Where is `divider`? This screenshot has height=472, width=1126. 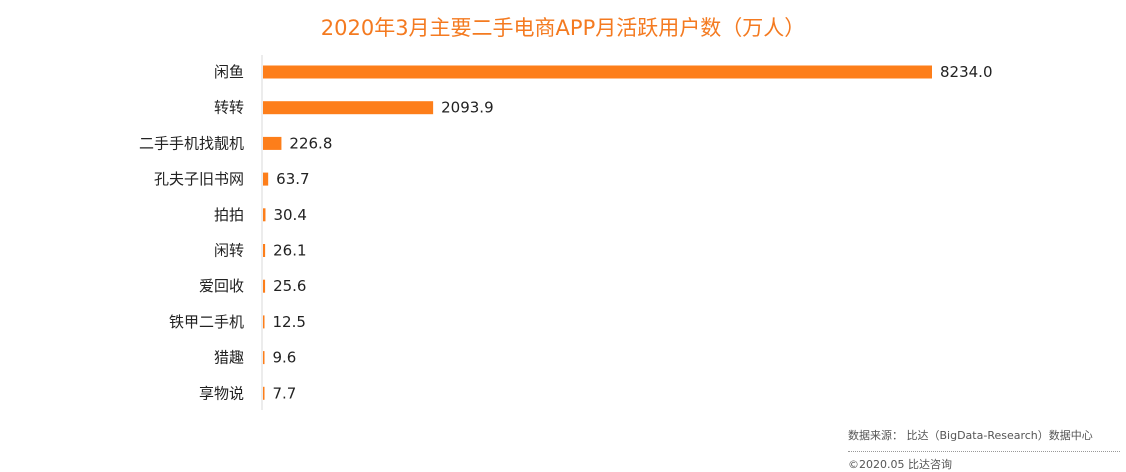
divider is located at coordinates (984, 451).